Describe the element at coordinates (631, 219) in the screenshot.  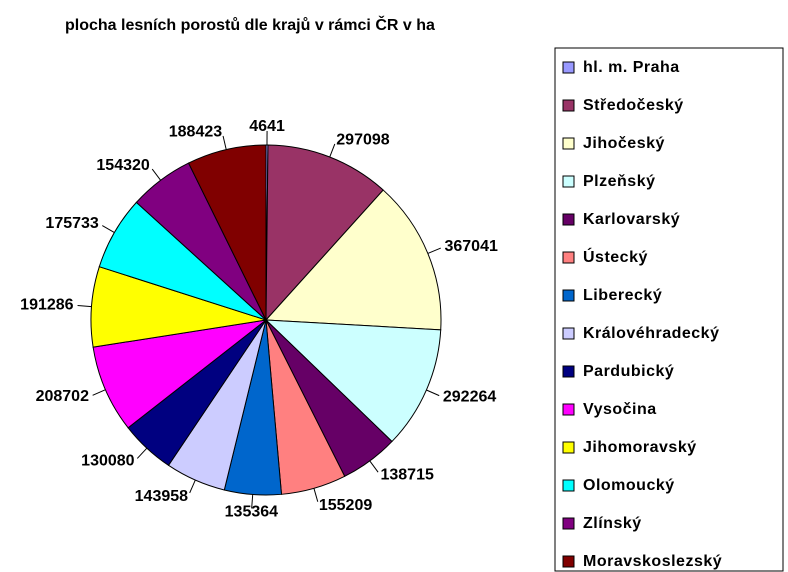
I see `legend-label: Karlovarský` at that location.